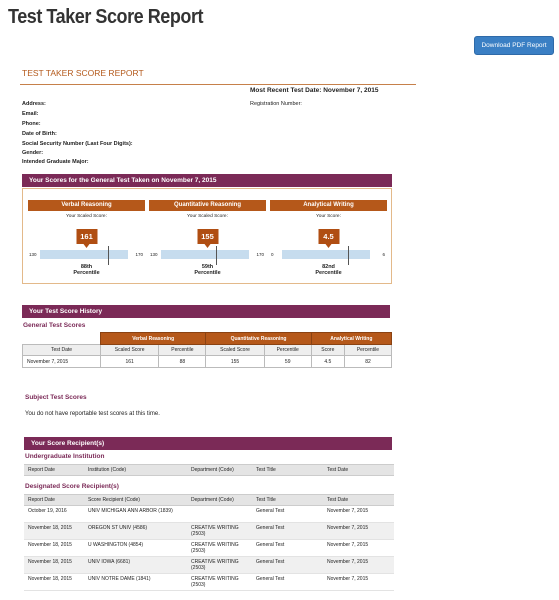 Image resolution: width=559 pixels, height=600 pixels. What do you see at coordinates (72, 486) in the screenshot?
I see `designated-title: Designated Score Recipient(s)` at bounding box center [72, 486].